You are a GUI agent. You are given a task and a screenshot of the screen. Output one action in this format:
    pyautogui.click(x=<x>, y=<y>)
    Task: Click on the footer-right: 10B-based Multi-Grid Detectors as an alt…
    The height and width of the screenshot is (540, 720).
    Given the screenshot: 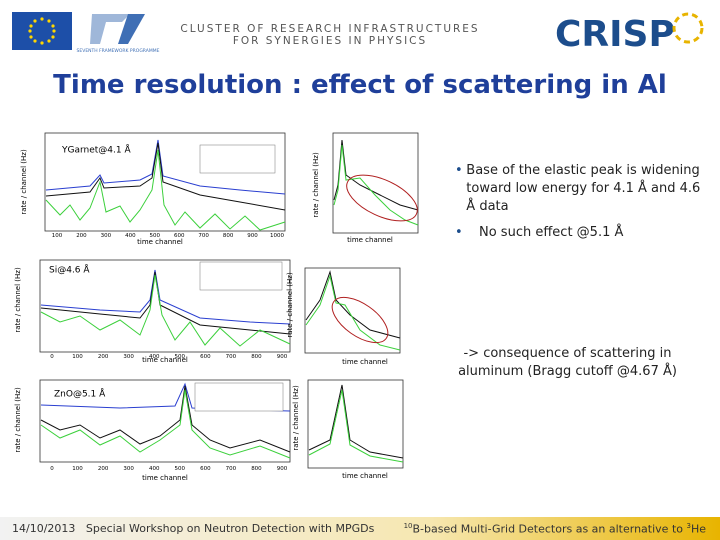 What is the action you would take?
    pyautogui.click(x=555, y=529)
    